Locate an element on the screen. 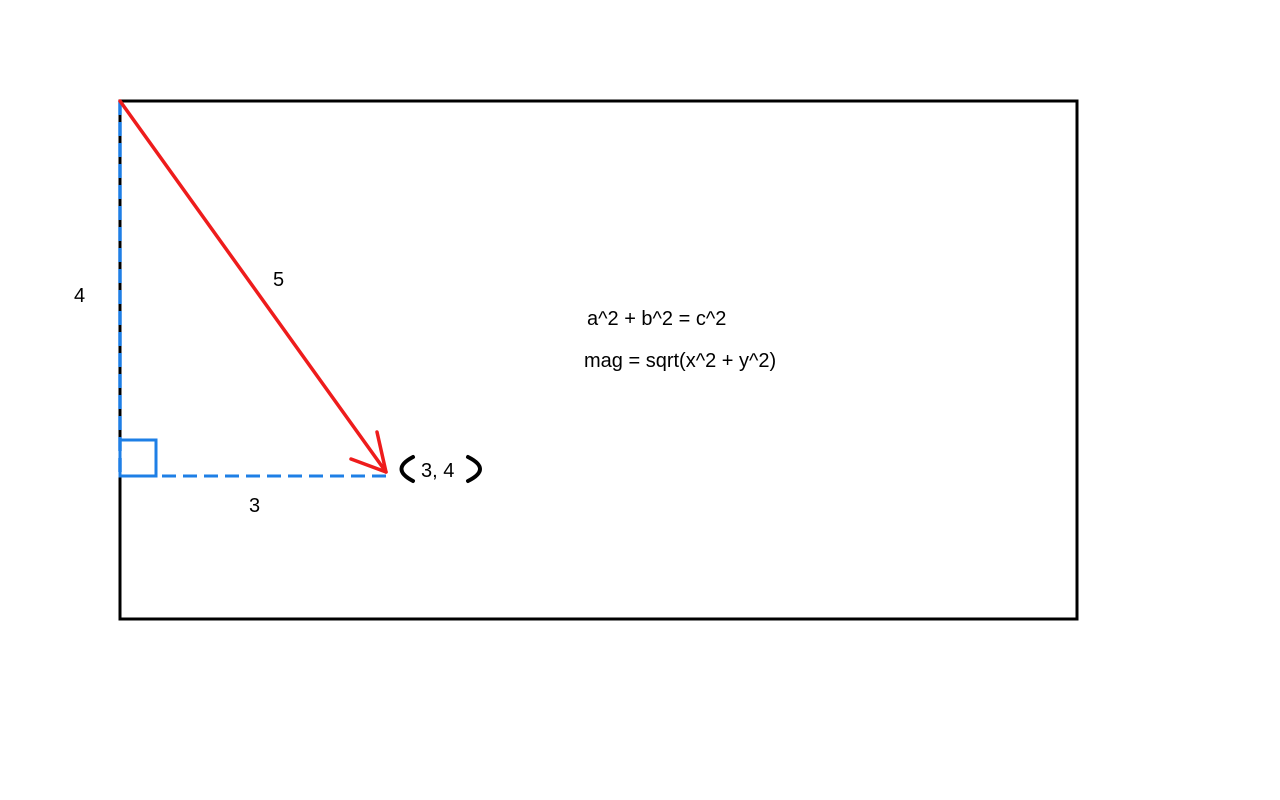  point-coordinates: 3, 4 is located at coordinates (437, 471).